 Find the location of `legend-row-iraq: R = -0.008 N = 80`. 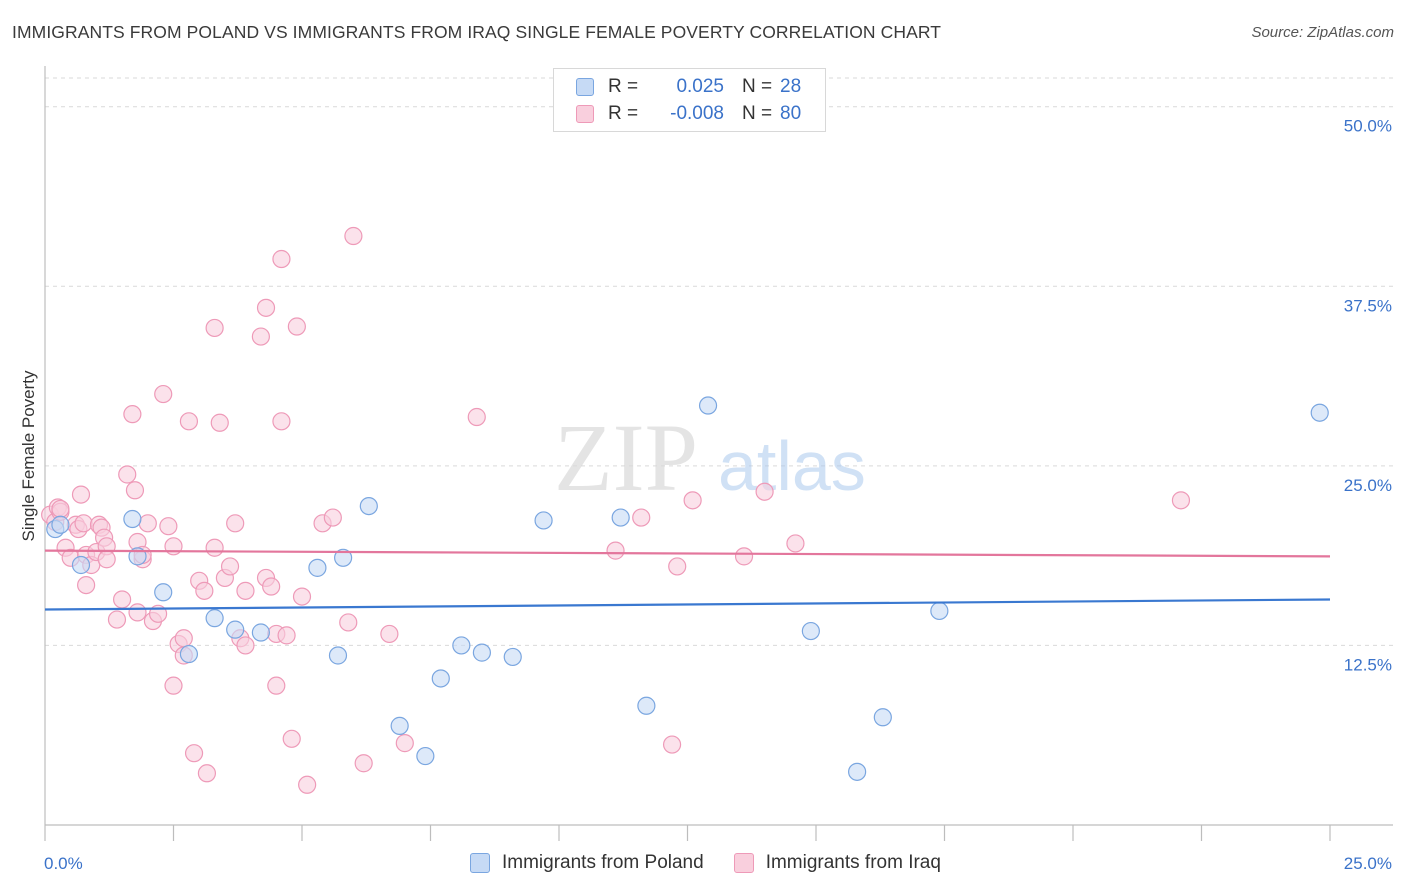

legend-row-iraq: R = -0.008 N = 80 is located at coordinates (688, 114).